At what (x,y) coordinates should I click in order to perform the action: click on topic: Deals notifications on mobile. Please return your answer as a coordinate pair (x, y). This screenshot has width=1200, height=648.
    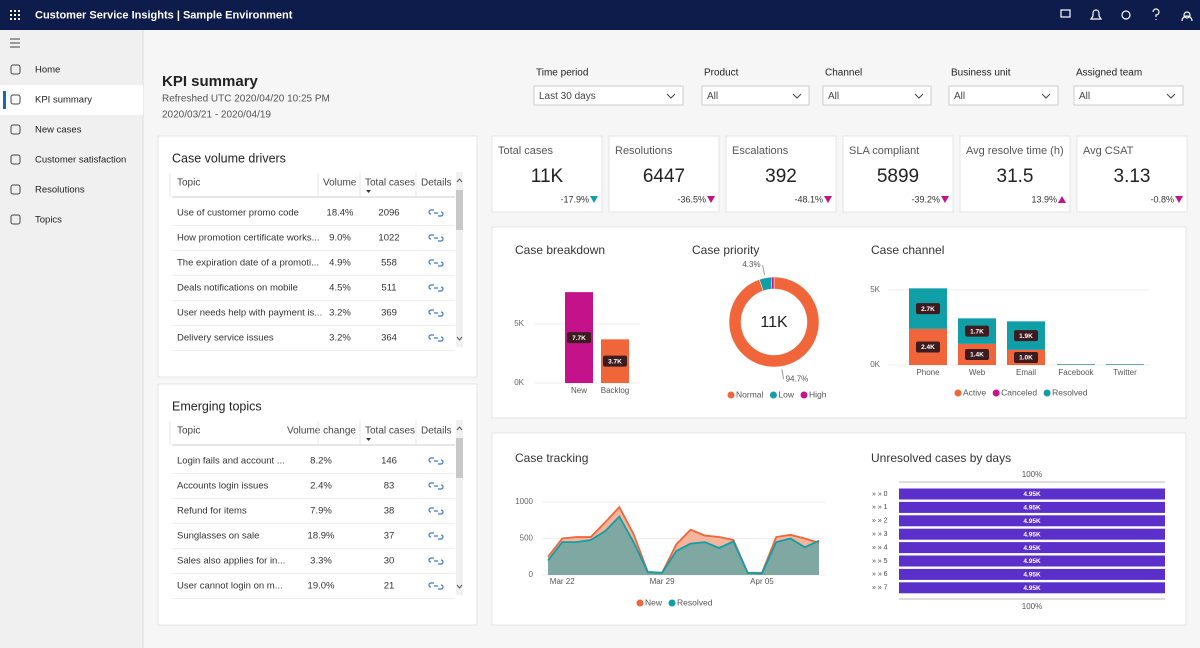
    Looking at the image, I should click on (237, 288).